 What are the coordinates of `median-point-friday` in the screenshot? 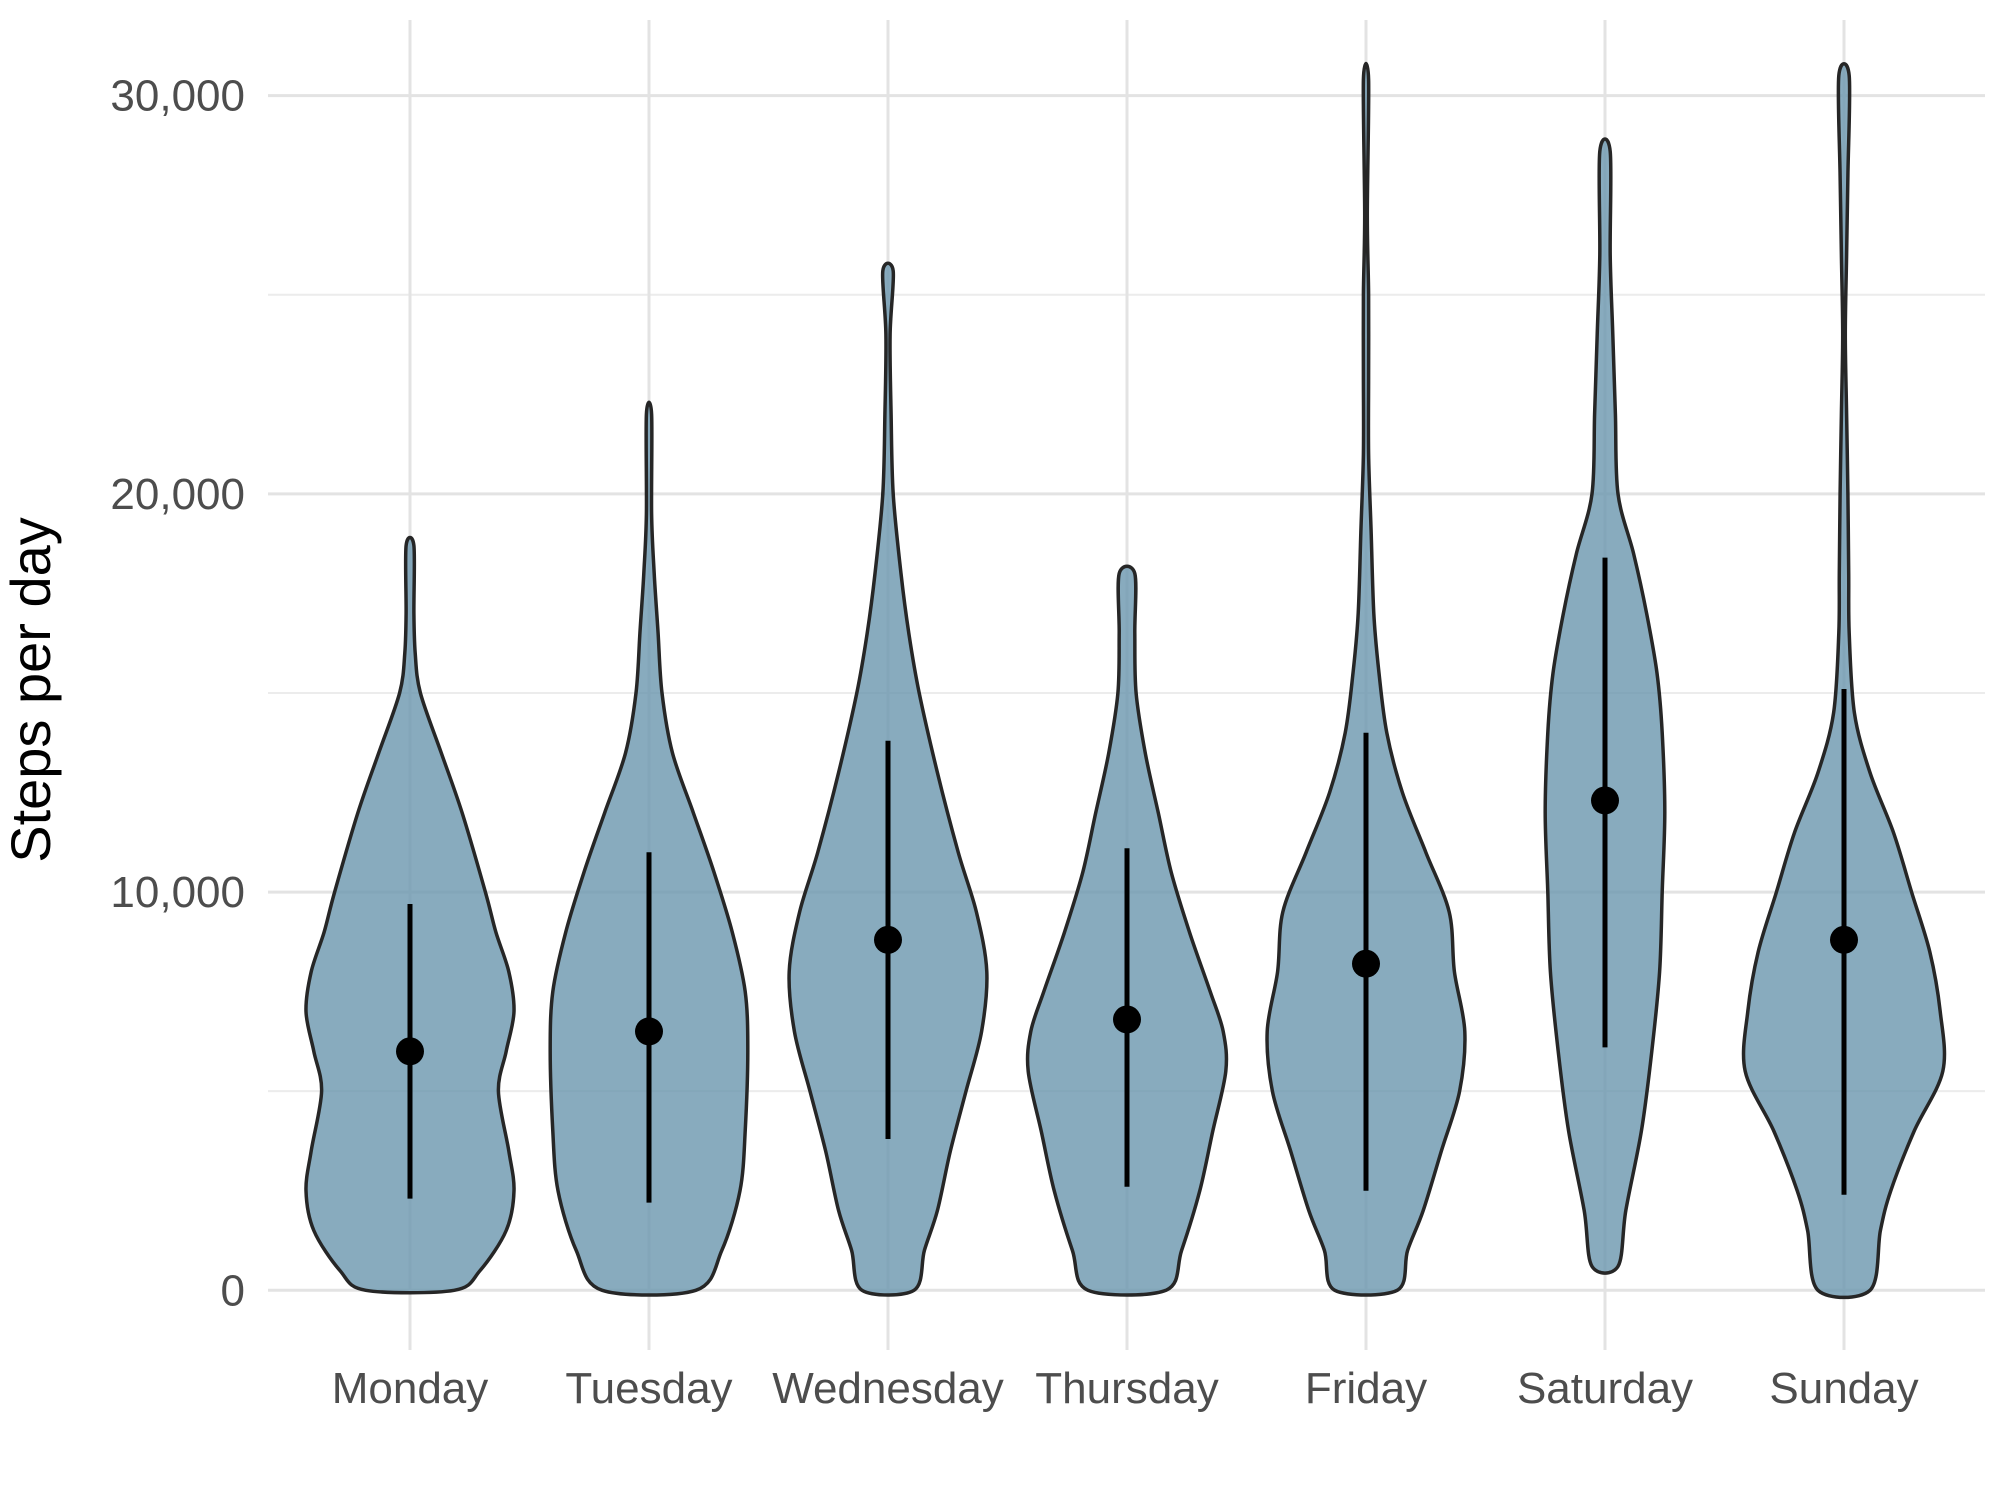 It's located at (1366, 963).